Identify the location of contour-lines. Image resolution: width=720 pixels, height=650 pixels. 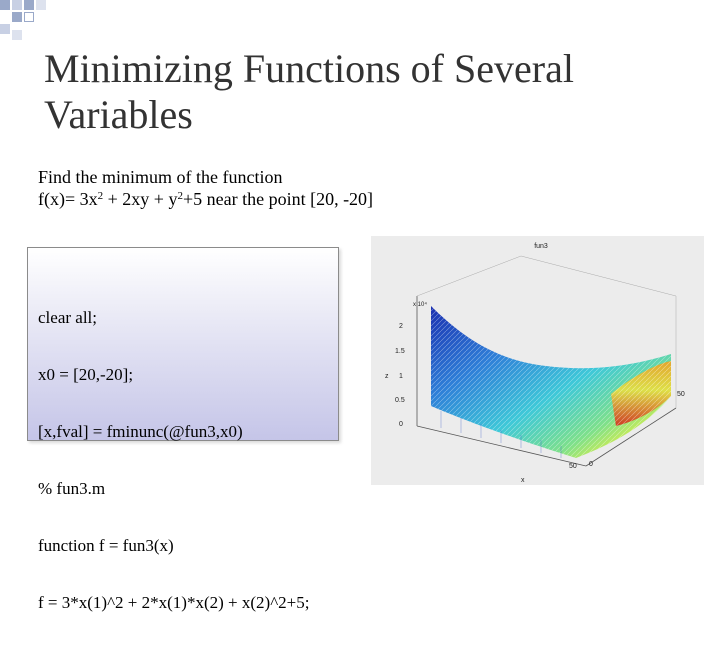
(501, 434).